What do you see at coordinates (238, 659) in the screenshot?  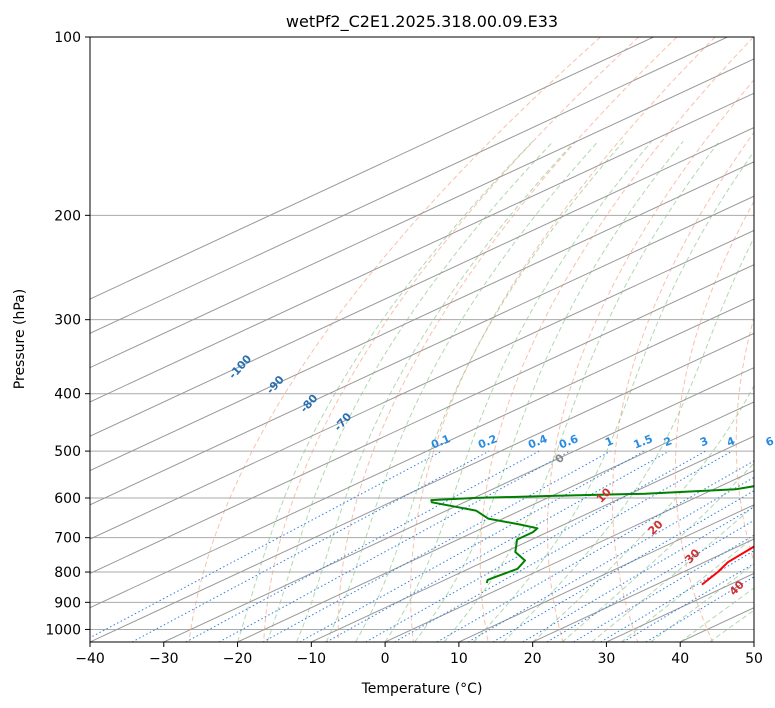 I see `x-tick-label: −20` at bounding box center [238, 659].